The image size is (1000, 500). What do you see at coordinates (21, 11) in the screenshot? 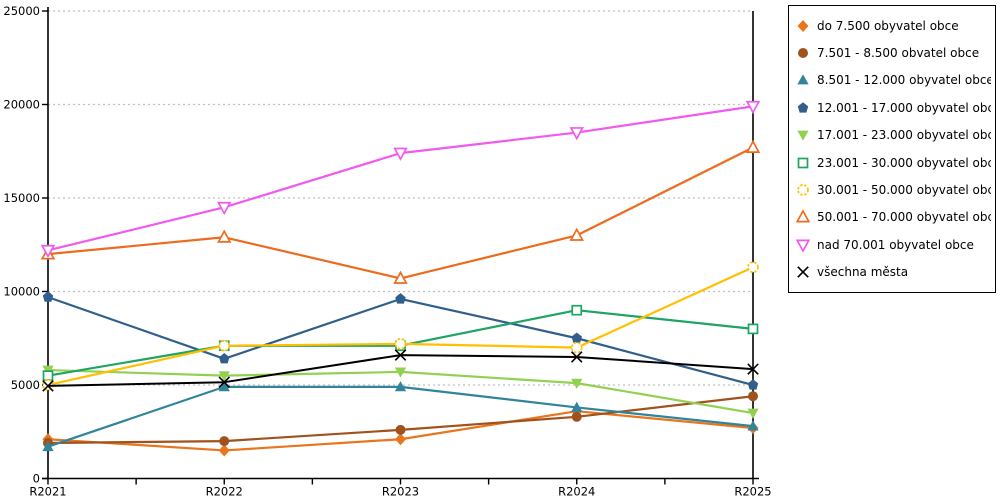
I see `y-axis-label: 25000` at bounding box center [21, 11].